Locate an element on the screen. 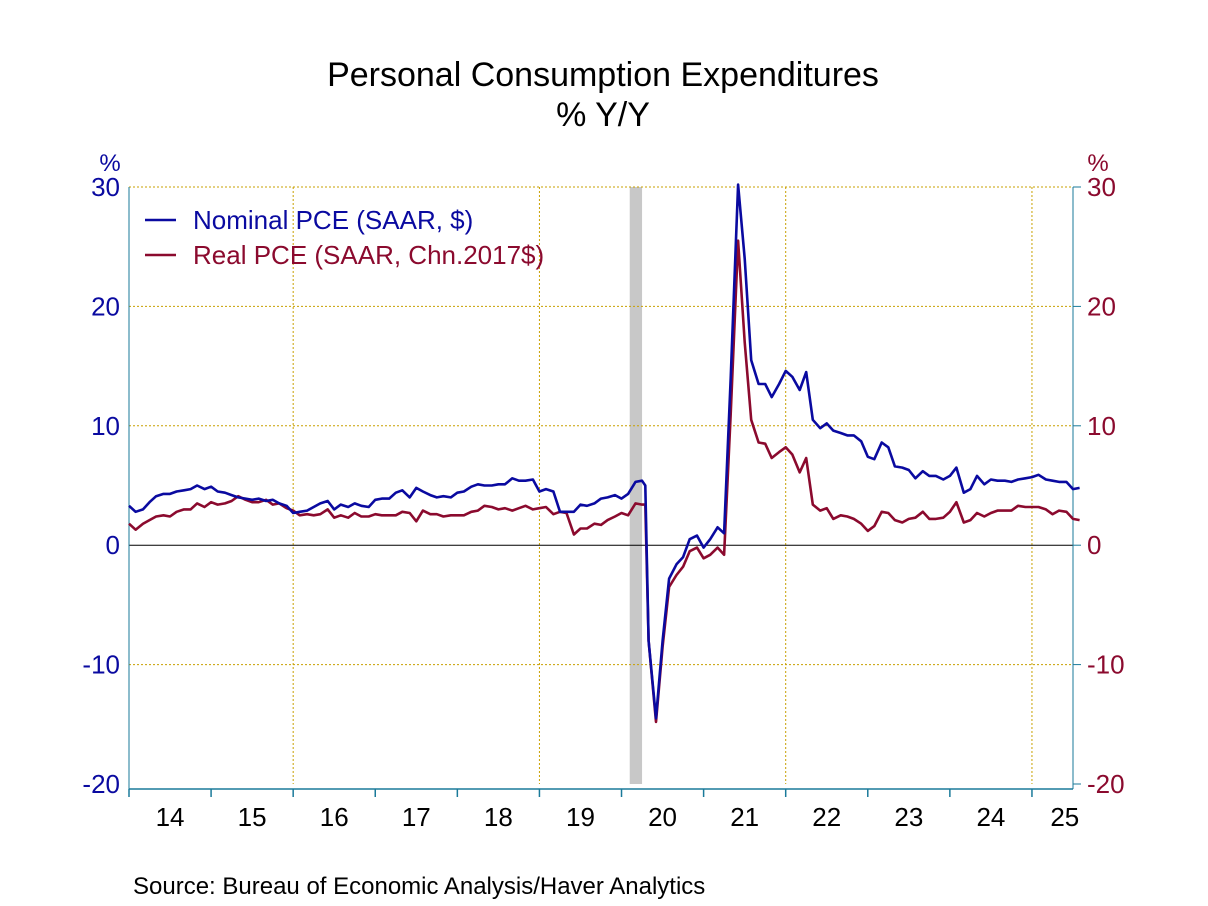  y-tick-label-left: -10 is located at coordinates (101, 665).